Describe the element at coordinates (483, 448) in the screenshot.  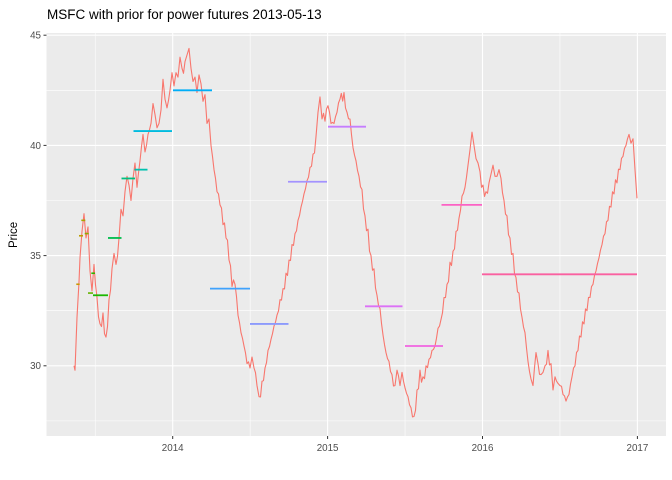
I see `x-tick-label: 2016` at that location.